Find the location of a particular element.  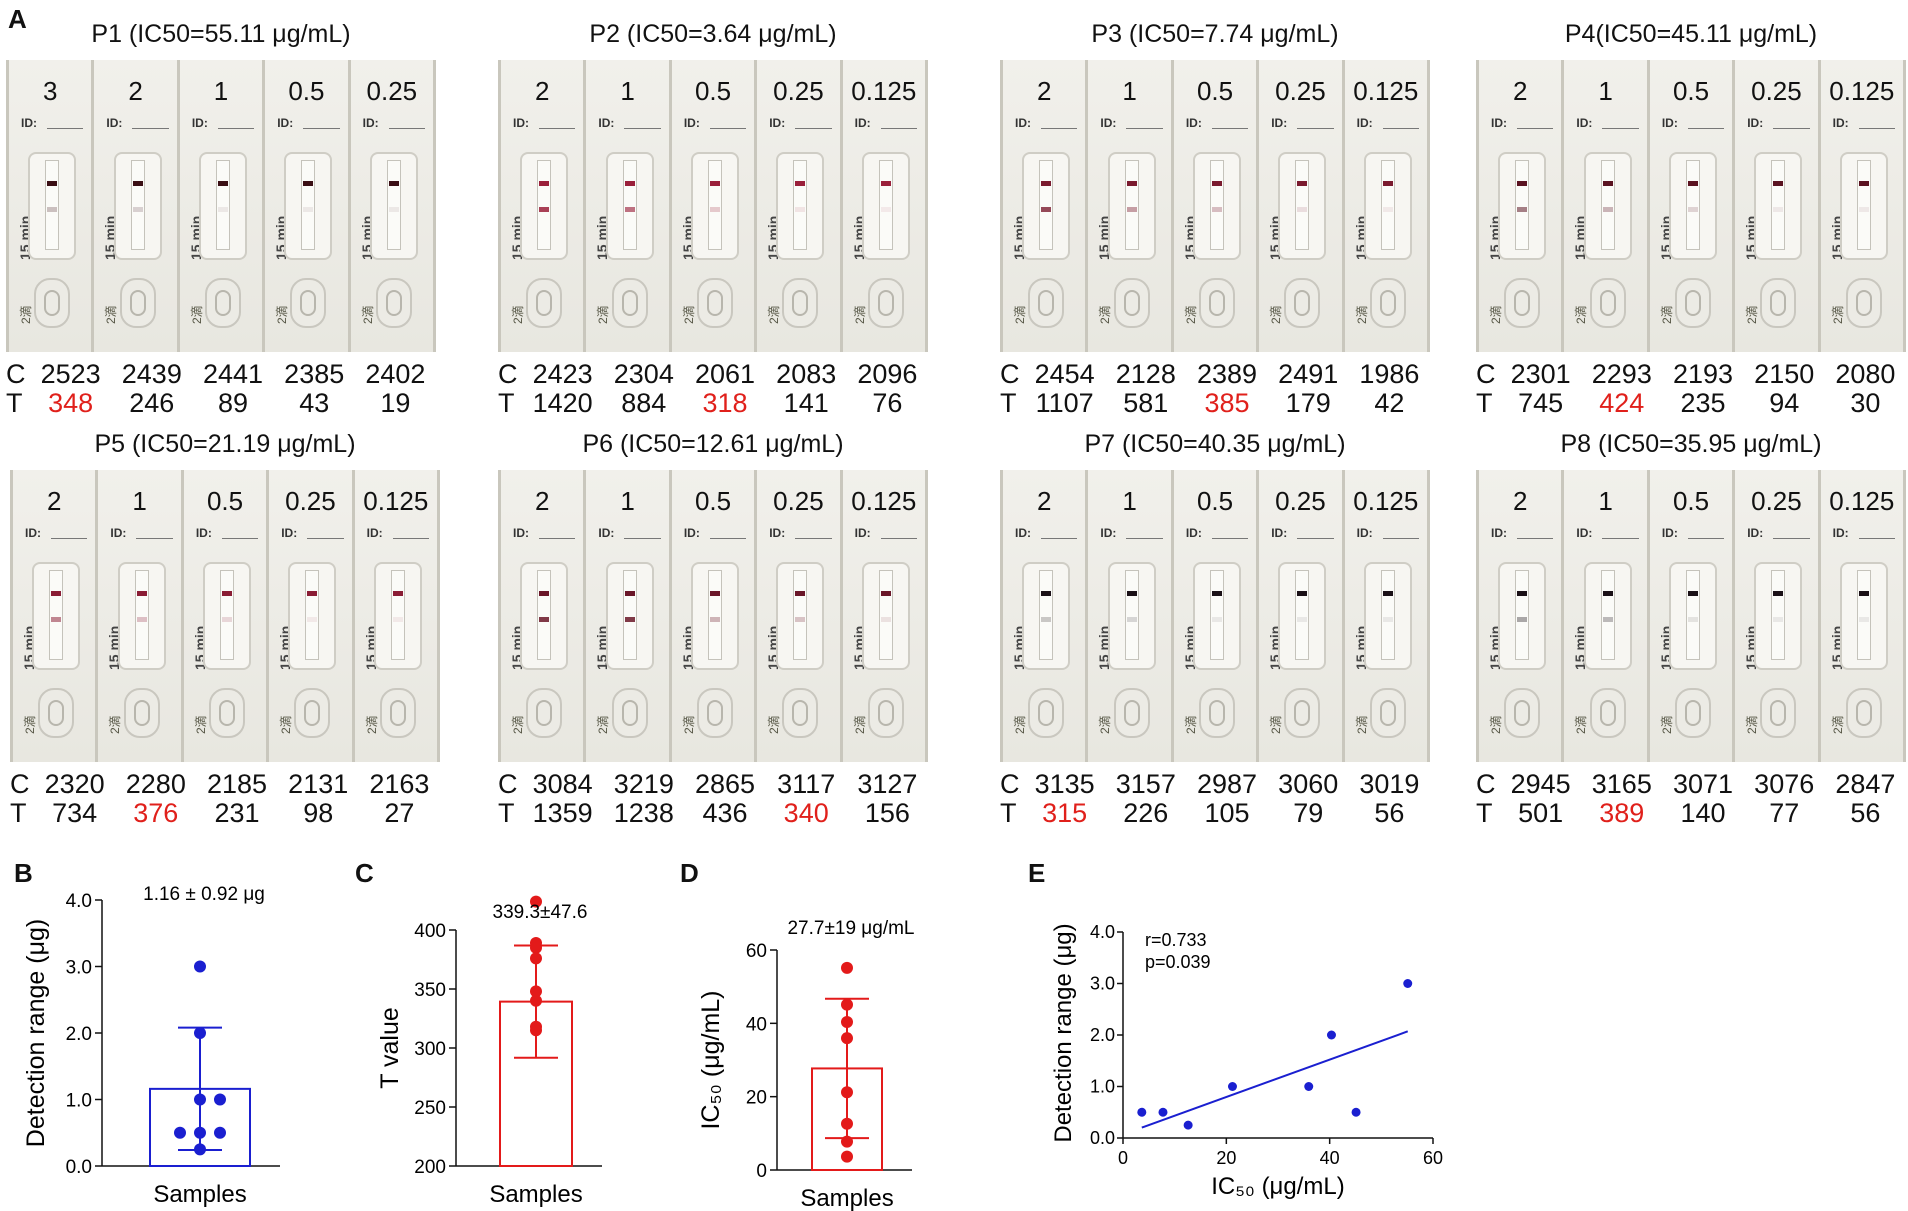

concentration-label: 0.25 is located at coordinates (798, 91).